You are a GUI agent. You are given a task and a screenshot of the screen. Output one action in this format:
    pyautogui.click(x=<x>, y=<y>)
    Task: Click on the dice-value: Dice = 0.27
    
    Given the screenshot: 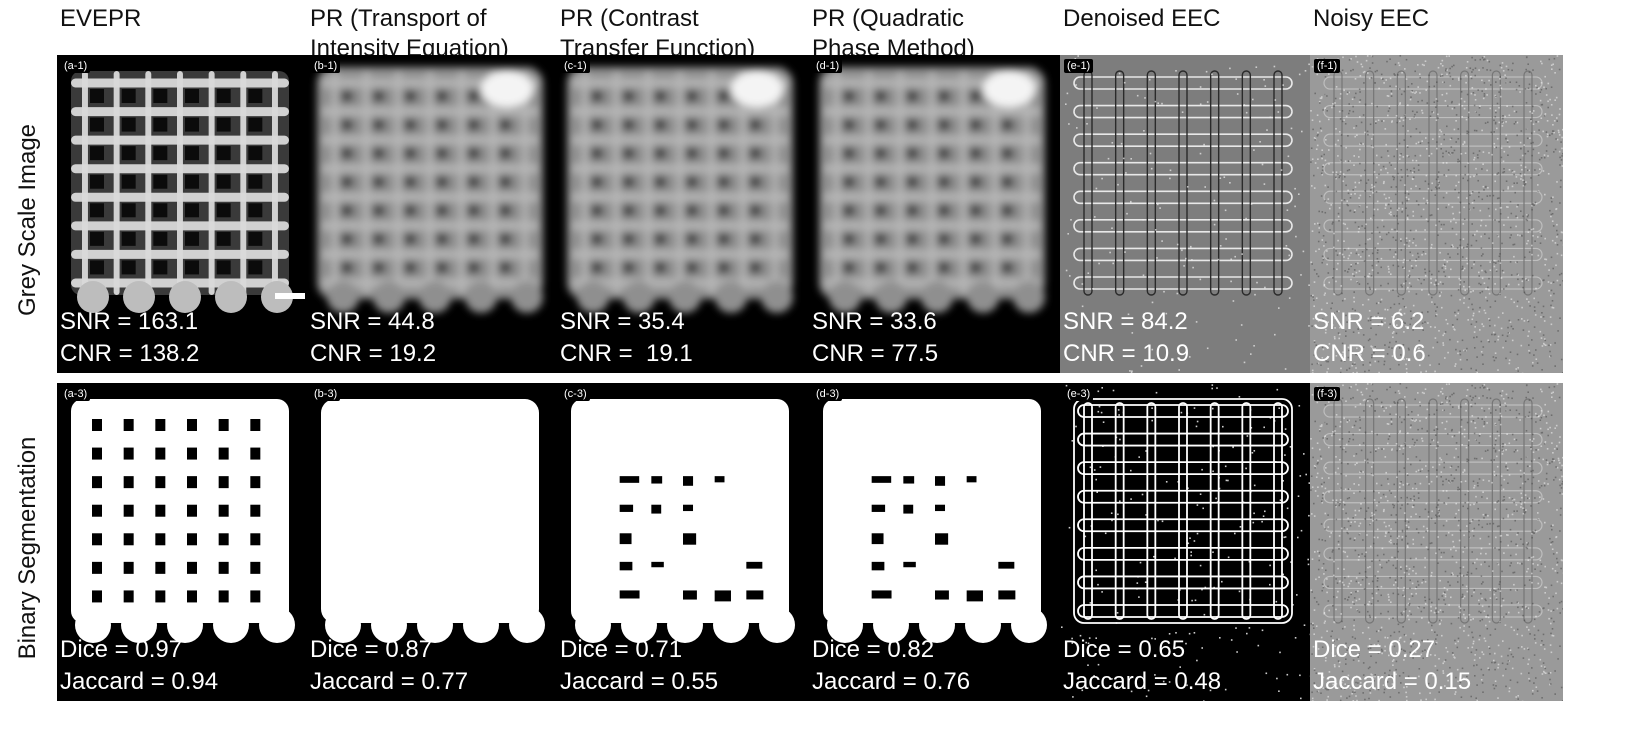 What is the action you would take?
    pyautogui.click(x=1374, y=649)
    